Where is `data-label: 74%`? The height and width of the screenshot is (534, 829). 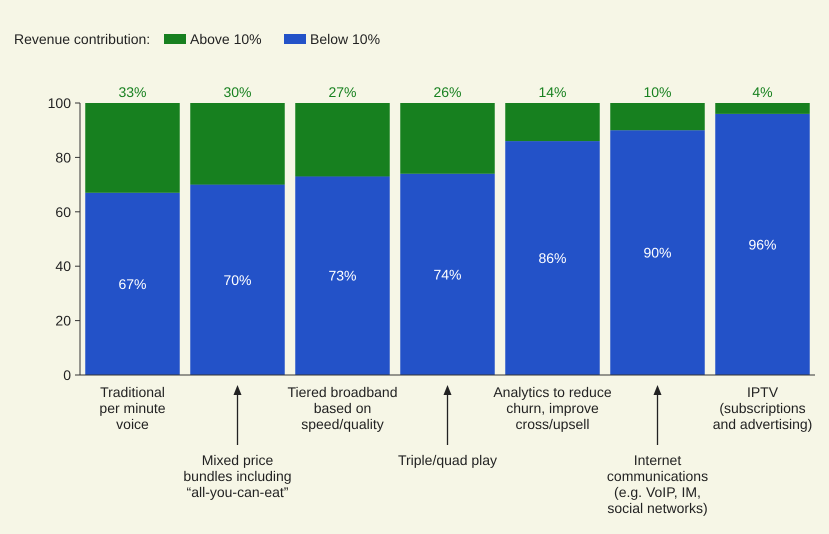
data-label: 74% is located at coordinates (447, 274).